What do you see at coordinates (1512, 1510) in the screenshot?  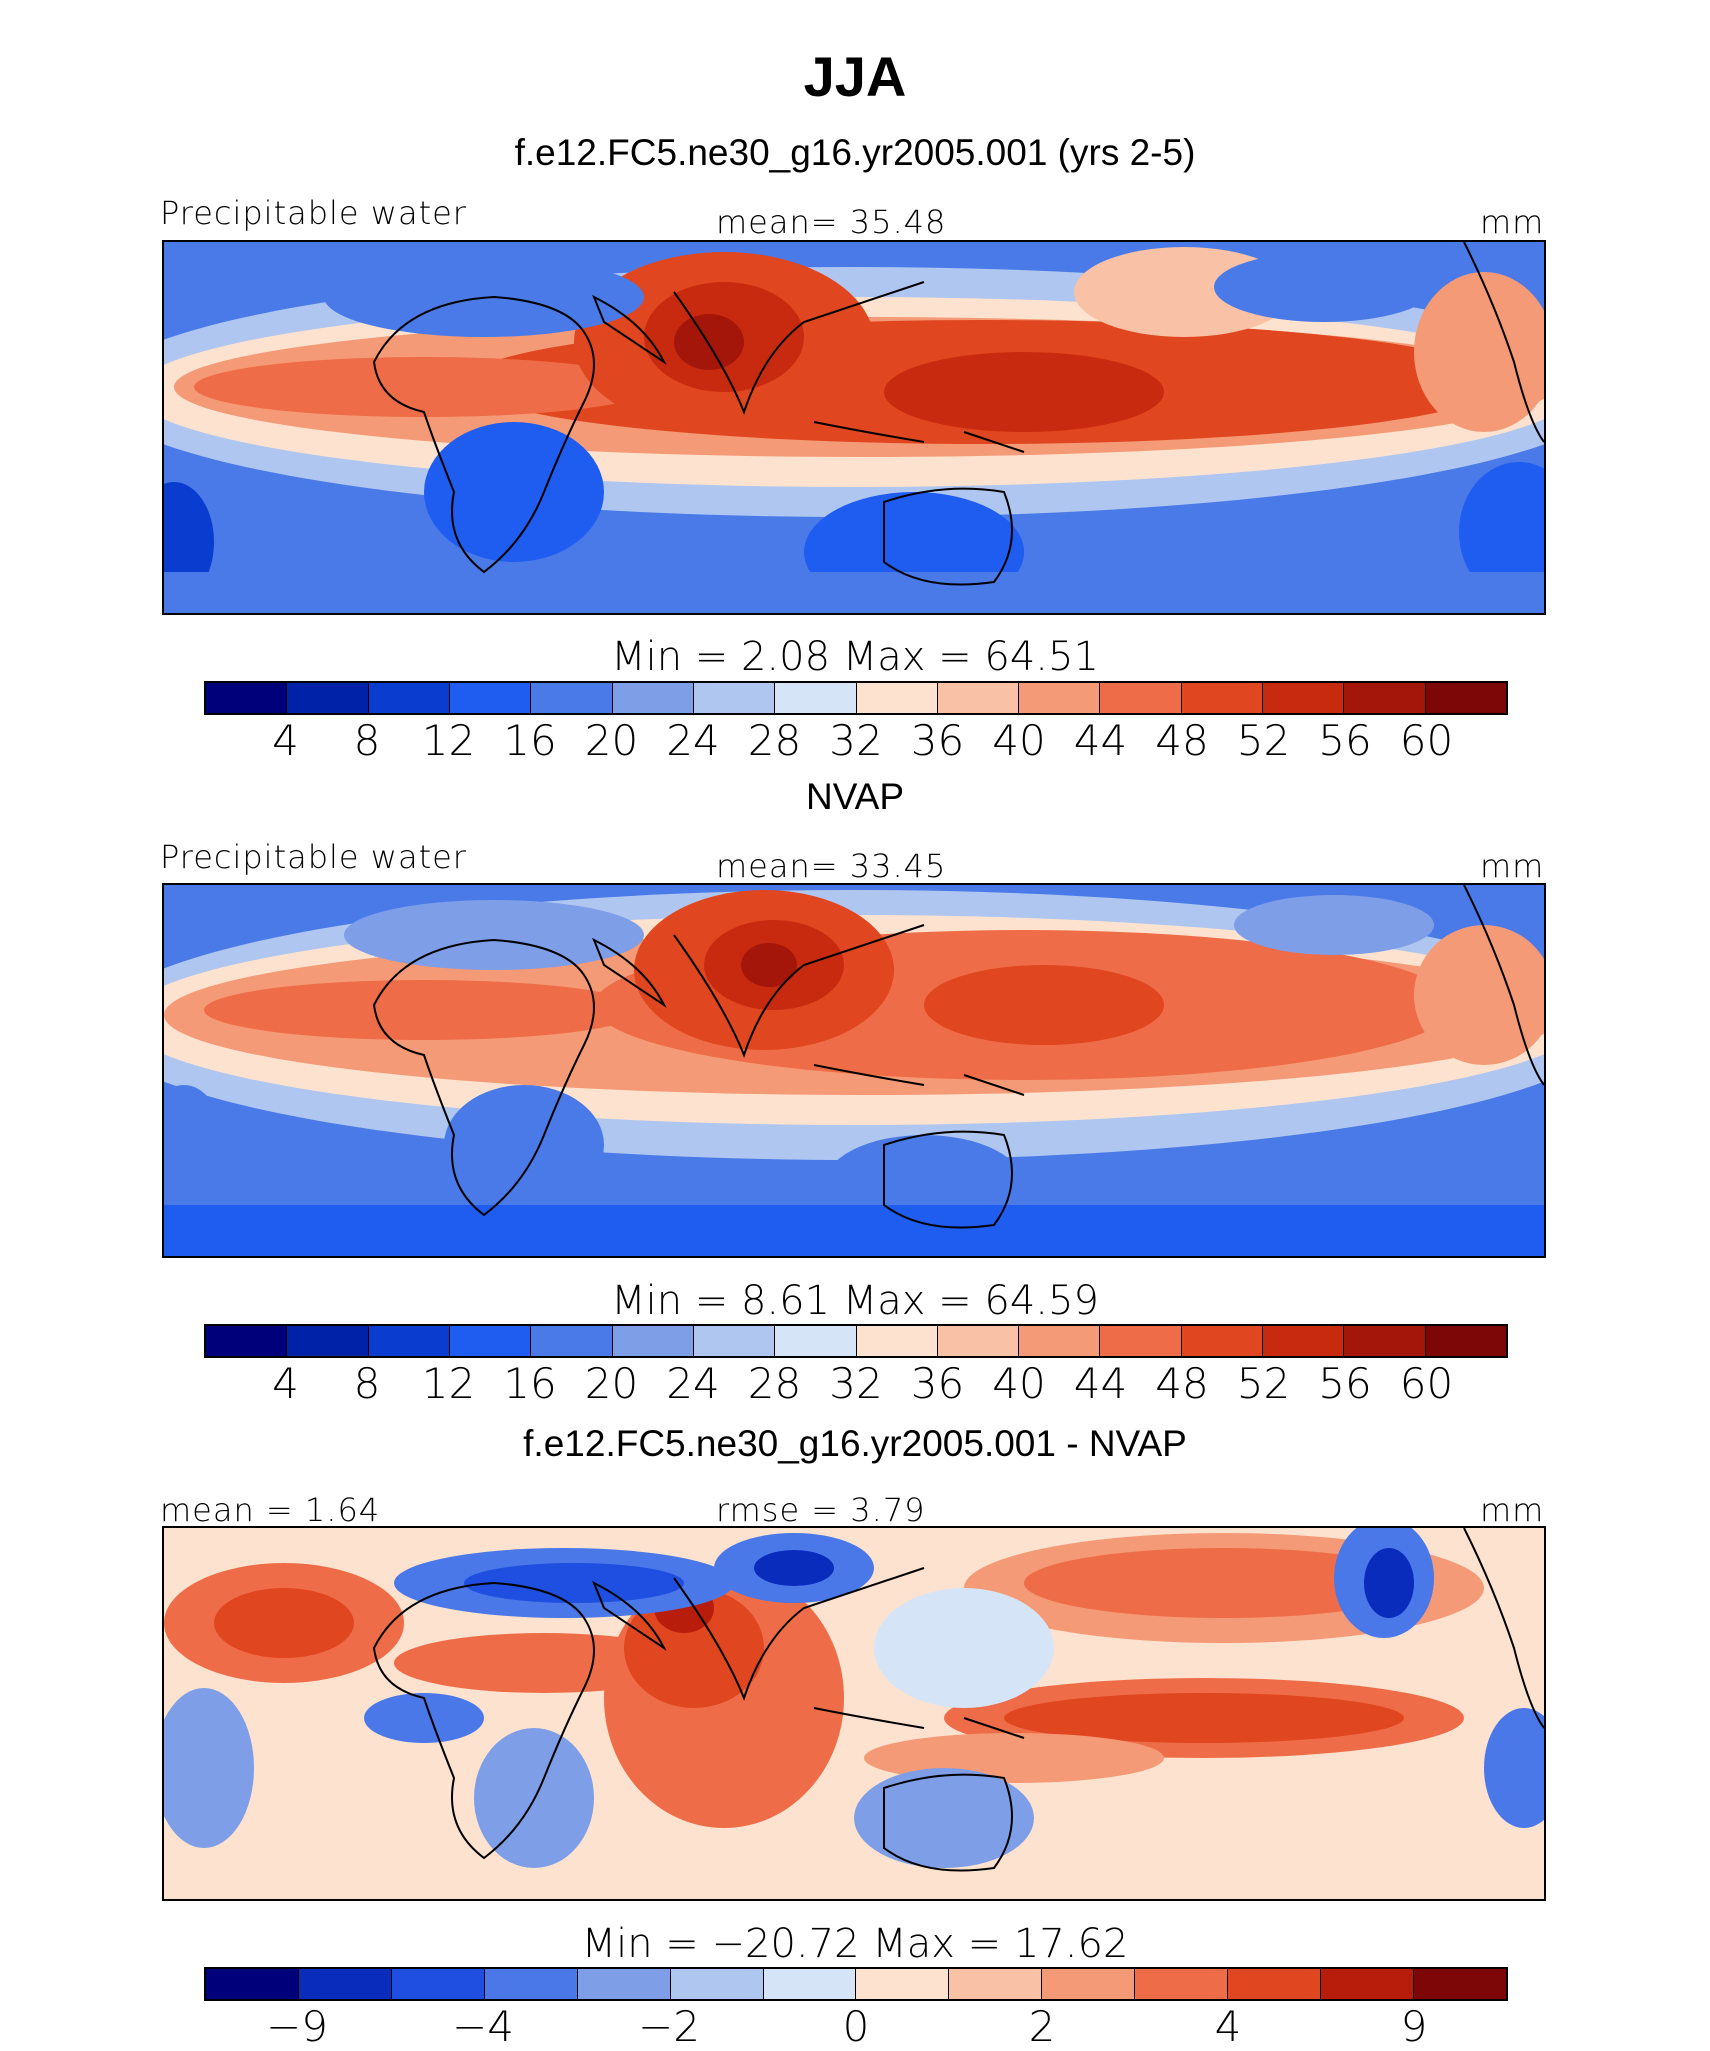 I see `panel3-units-label: mm` at bounding box center [1512, 1510].